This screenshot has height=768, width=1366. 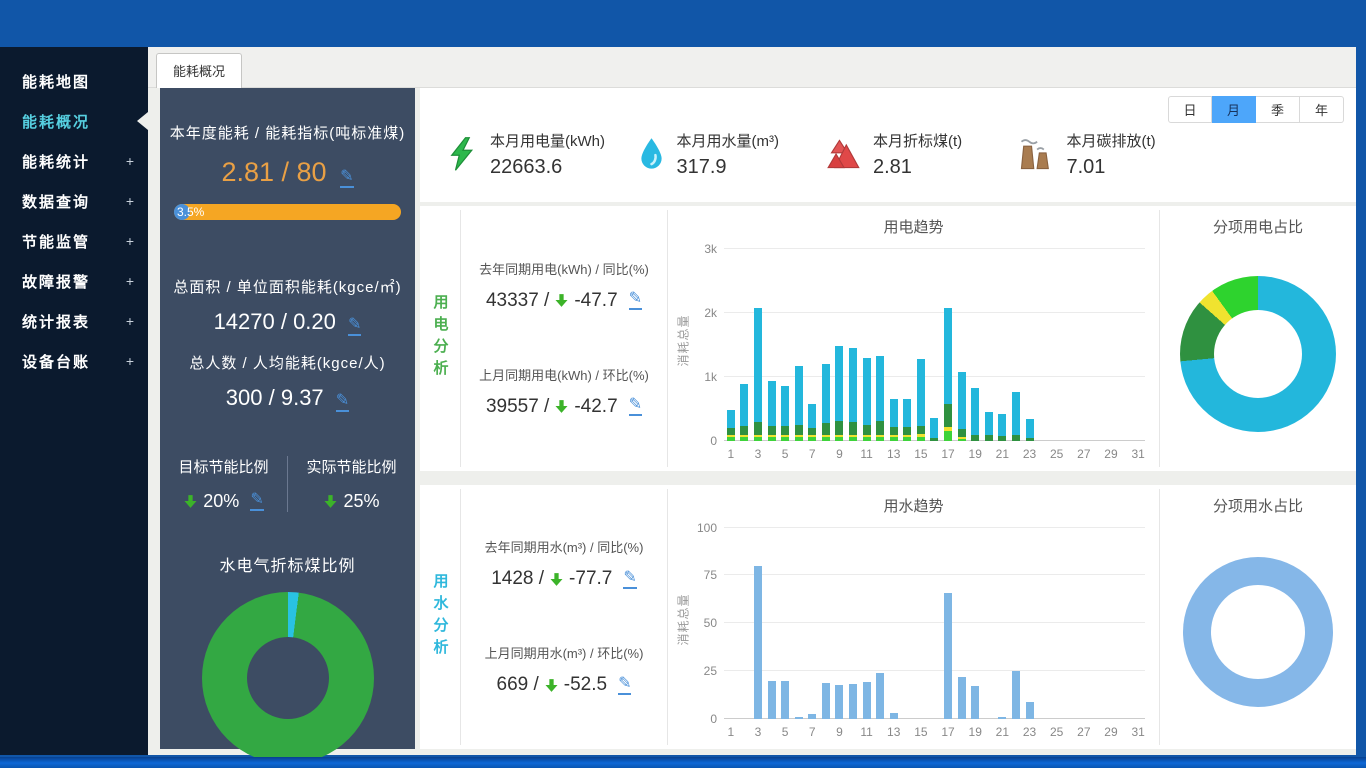 What do you see at coordinates (274, 397) in the screenshot?
I see `per-capita-number: 300 / 9.37` at bounding box center [274, 397].